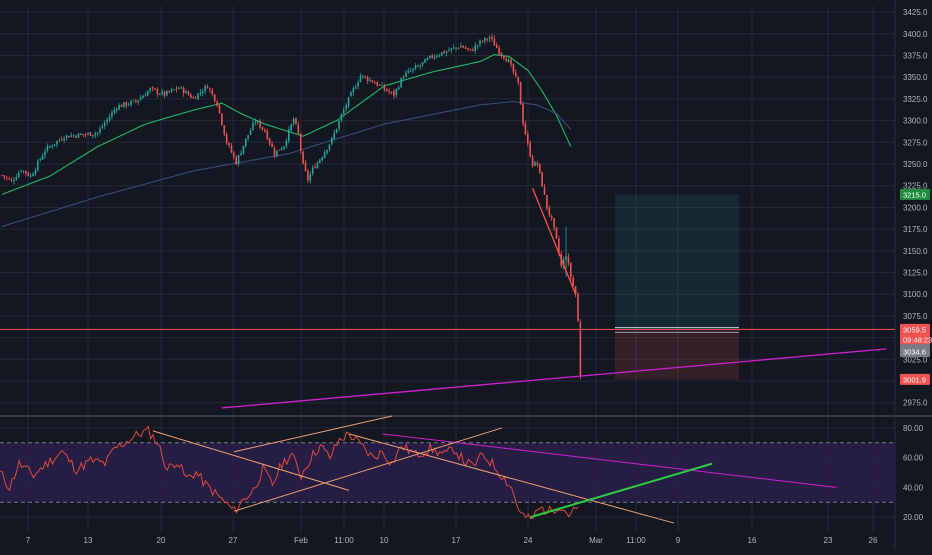 The width and height of the screenshot is (932, 555). I want to click on time-tick-label: Mar, so click(596, 540).